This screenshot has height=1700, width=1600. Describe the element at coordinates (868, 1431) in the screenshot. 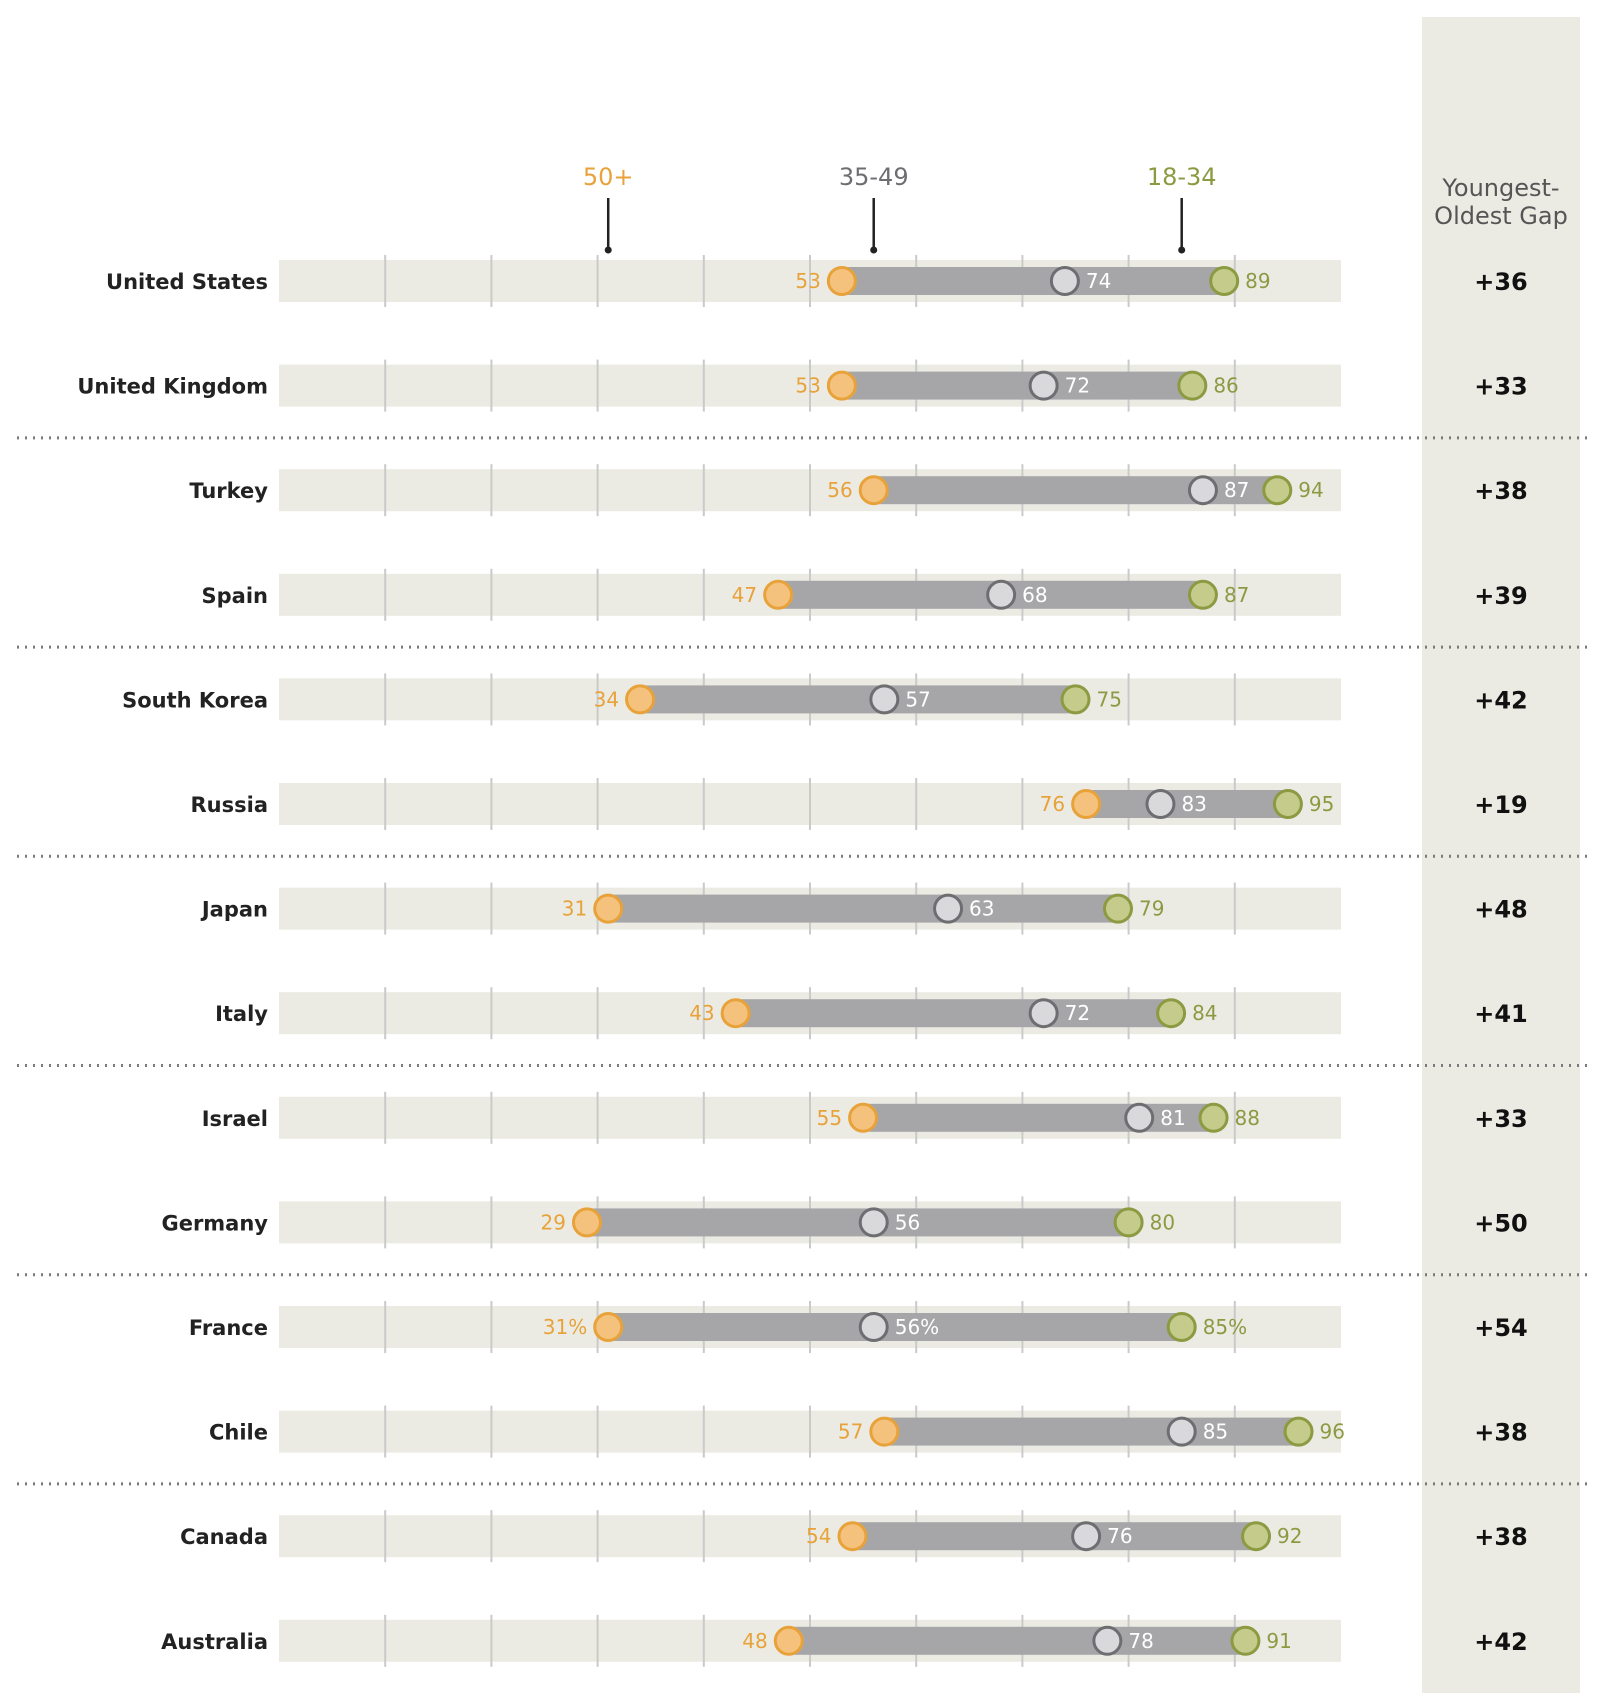

I see `row-chile: Chile 57 85 96 +38` at that location.